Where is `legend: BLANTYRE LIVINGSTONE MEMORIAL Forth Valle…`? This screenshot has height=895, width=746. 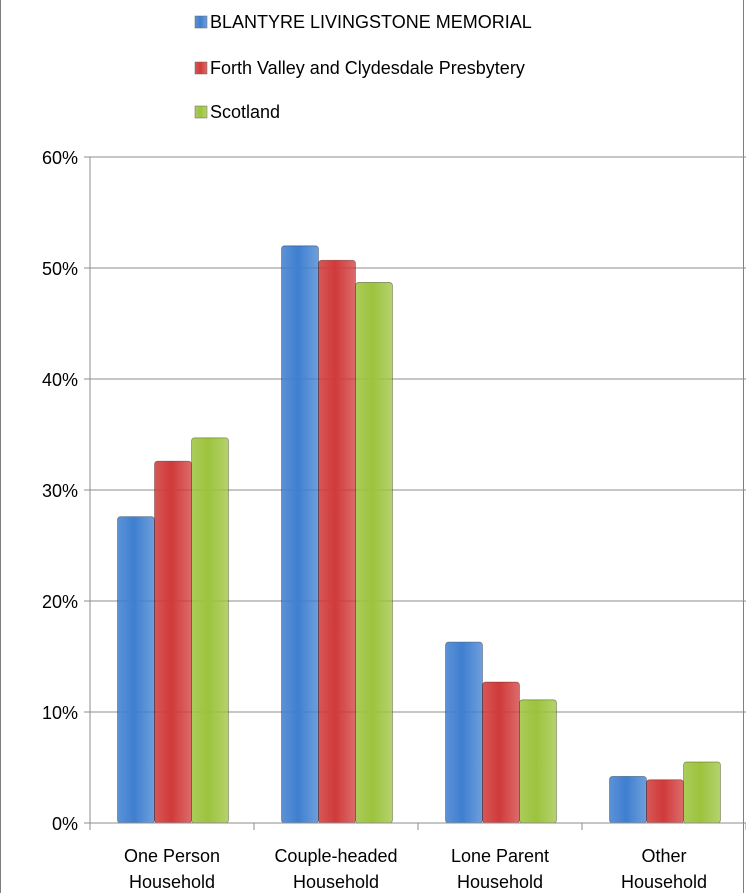 legend: BLANTYRE LIVINGSTONE MEMORIAL Forth Valle… is located at coordinates (363, 67).